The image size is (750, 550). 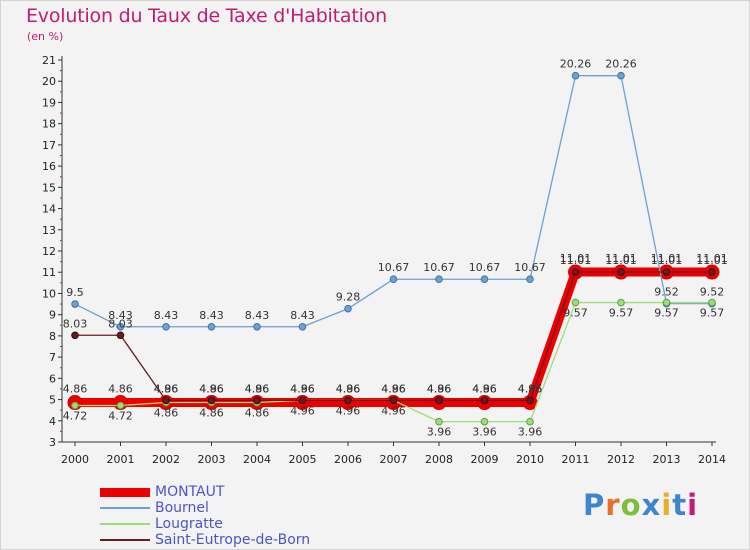 I want to click on legend-label: MONTAUT, so click(x=190, y=492).